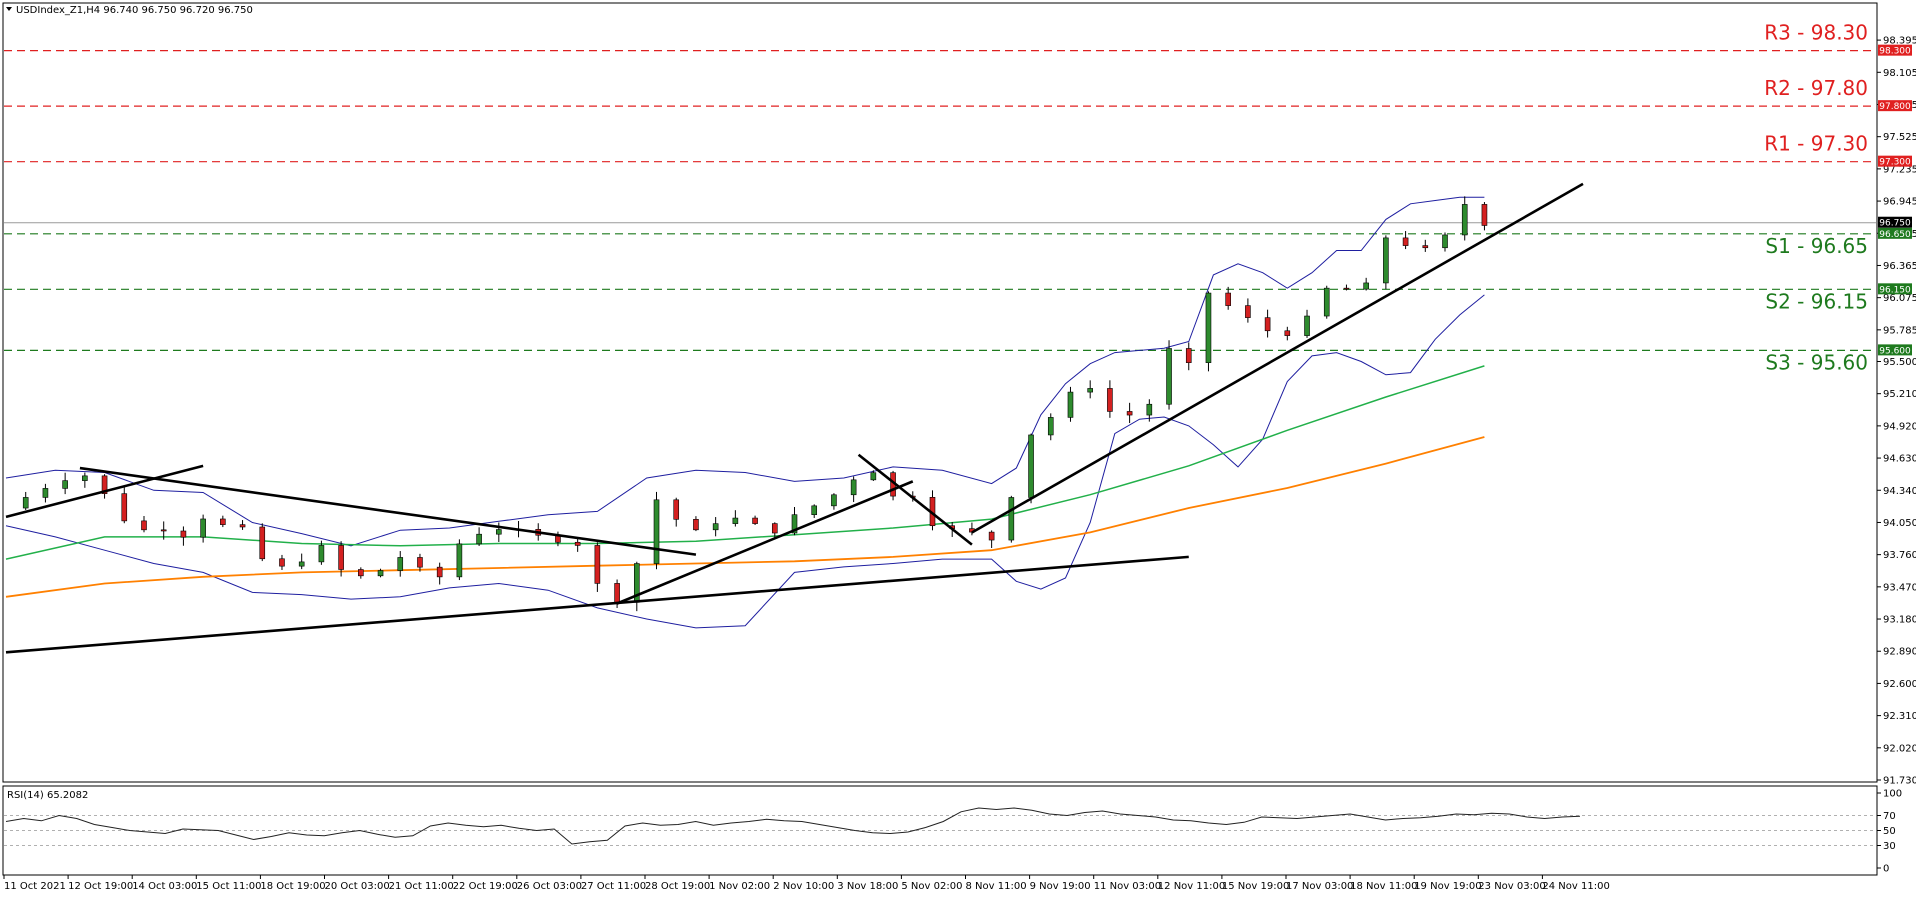 The image size is (1916, 900). What do you see at coordinates (1816, 246) in the screenshot?
I see `support-level-label: S1 - 96.65` at bounding box center [1816, 246].